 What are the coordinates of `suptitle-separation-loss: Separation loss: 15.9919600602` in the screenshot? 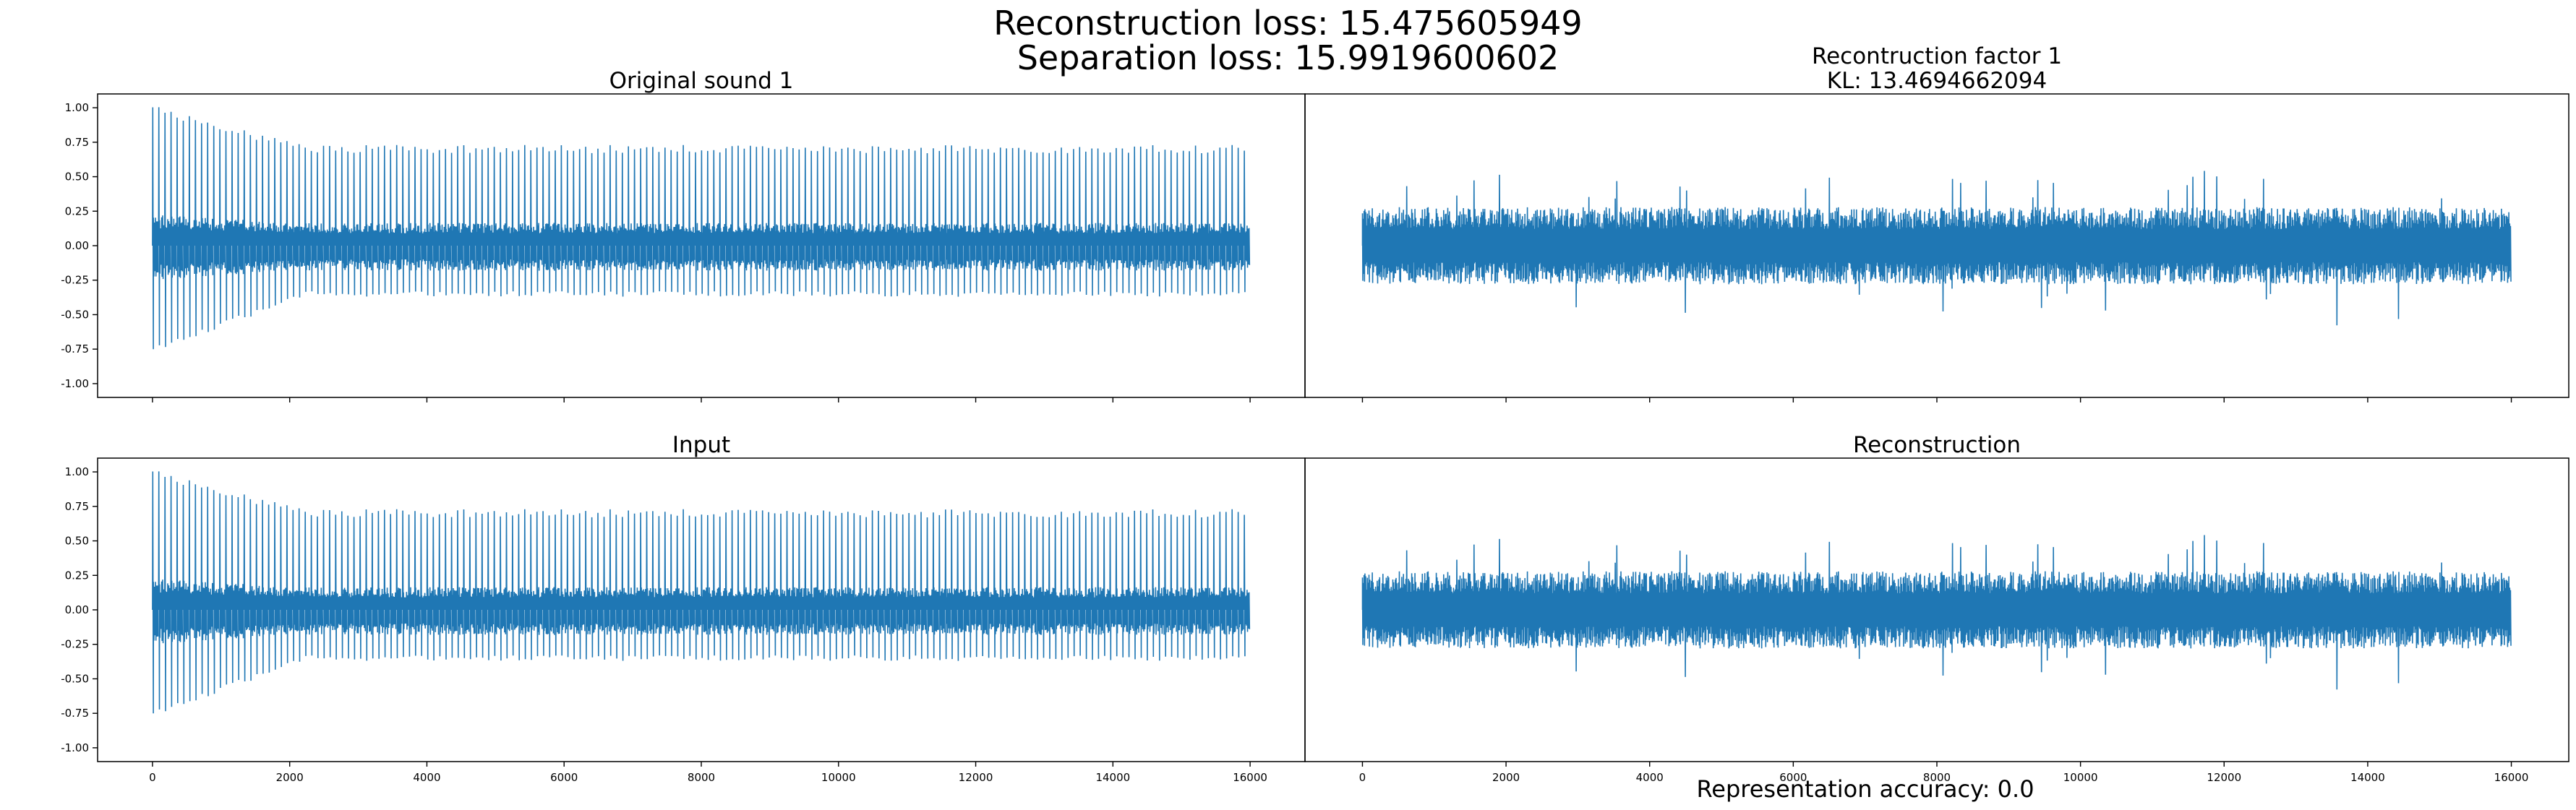 It's located at (1288, 58).